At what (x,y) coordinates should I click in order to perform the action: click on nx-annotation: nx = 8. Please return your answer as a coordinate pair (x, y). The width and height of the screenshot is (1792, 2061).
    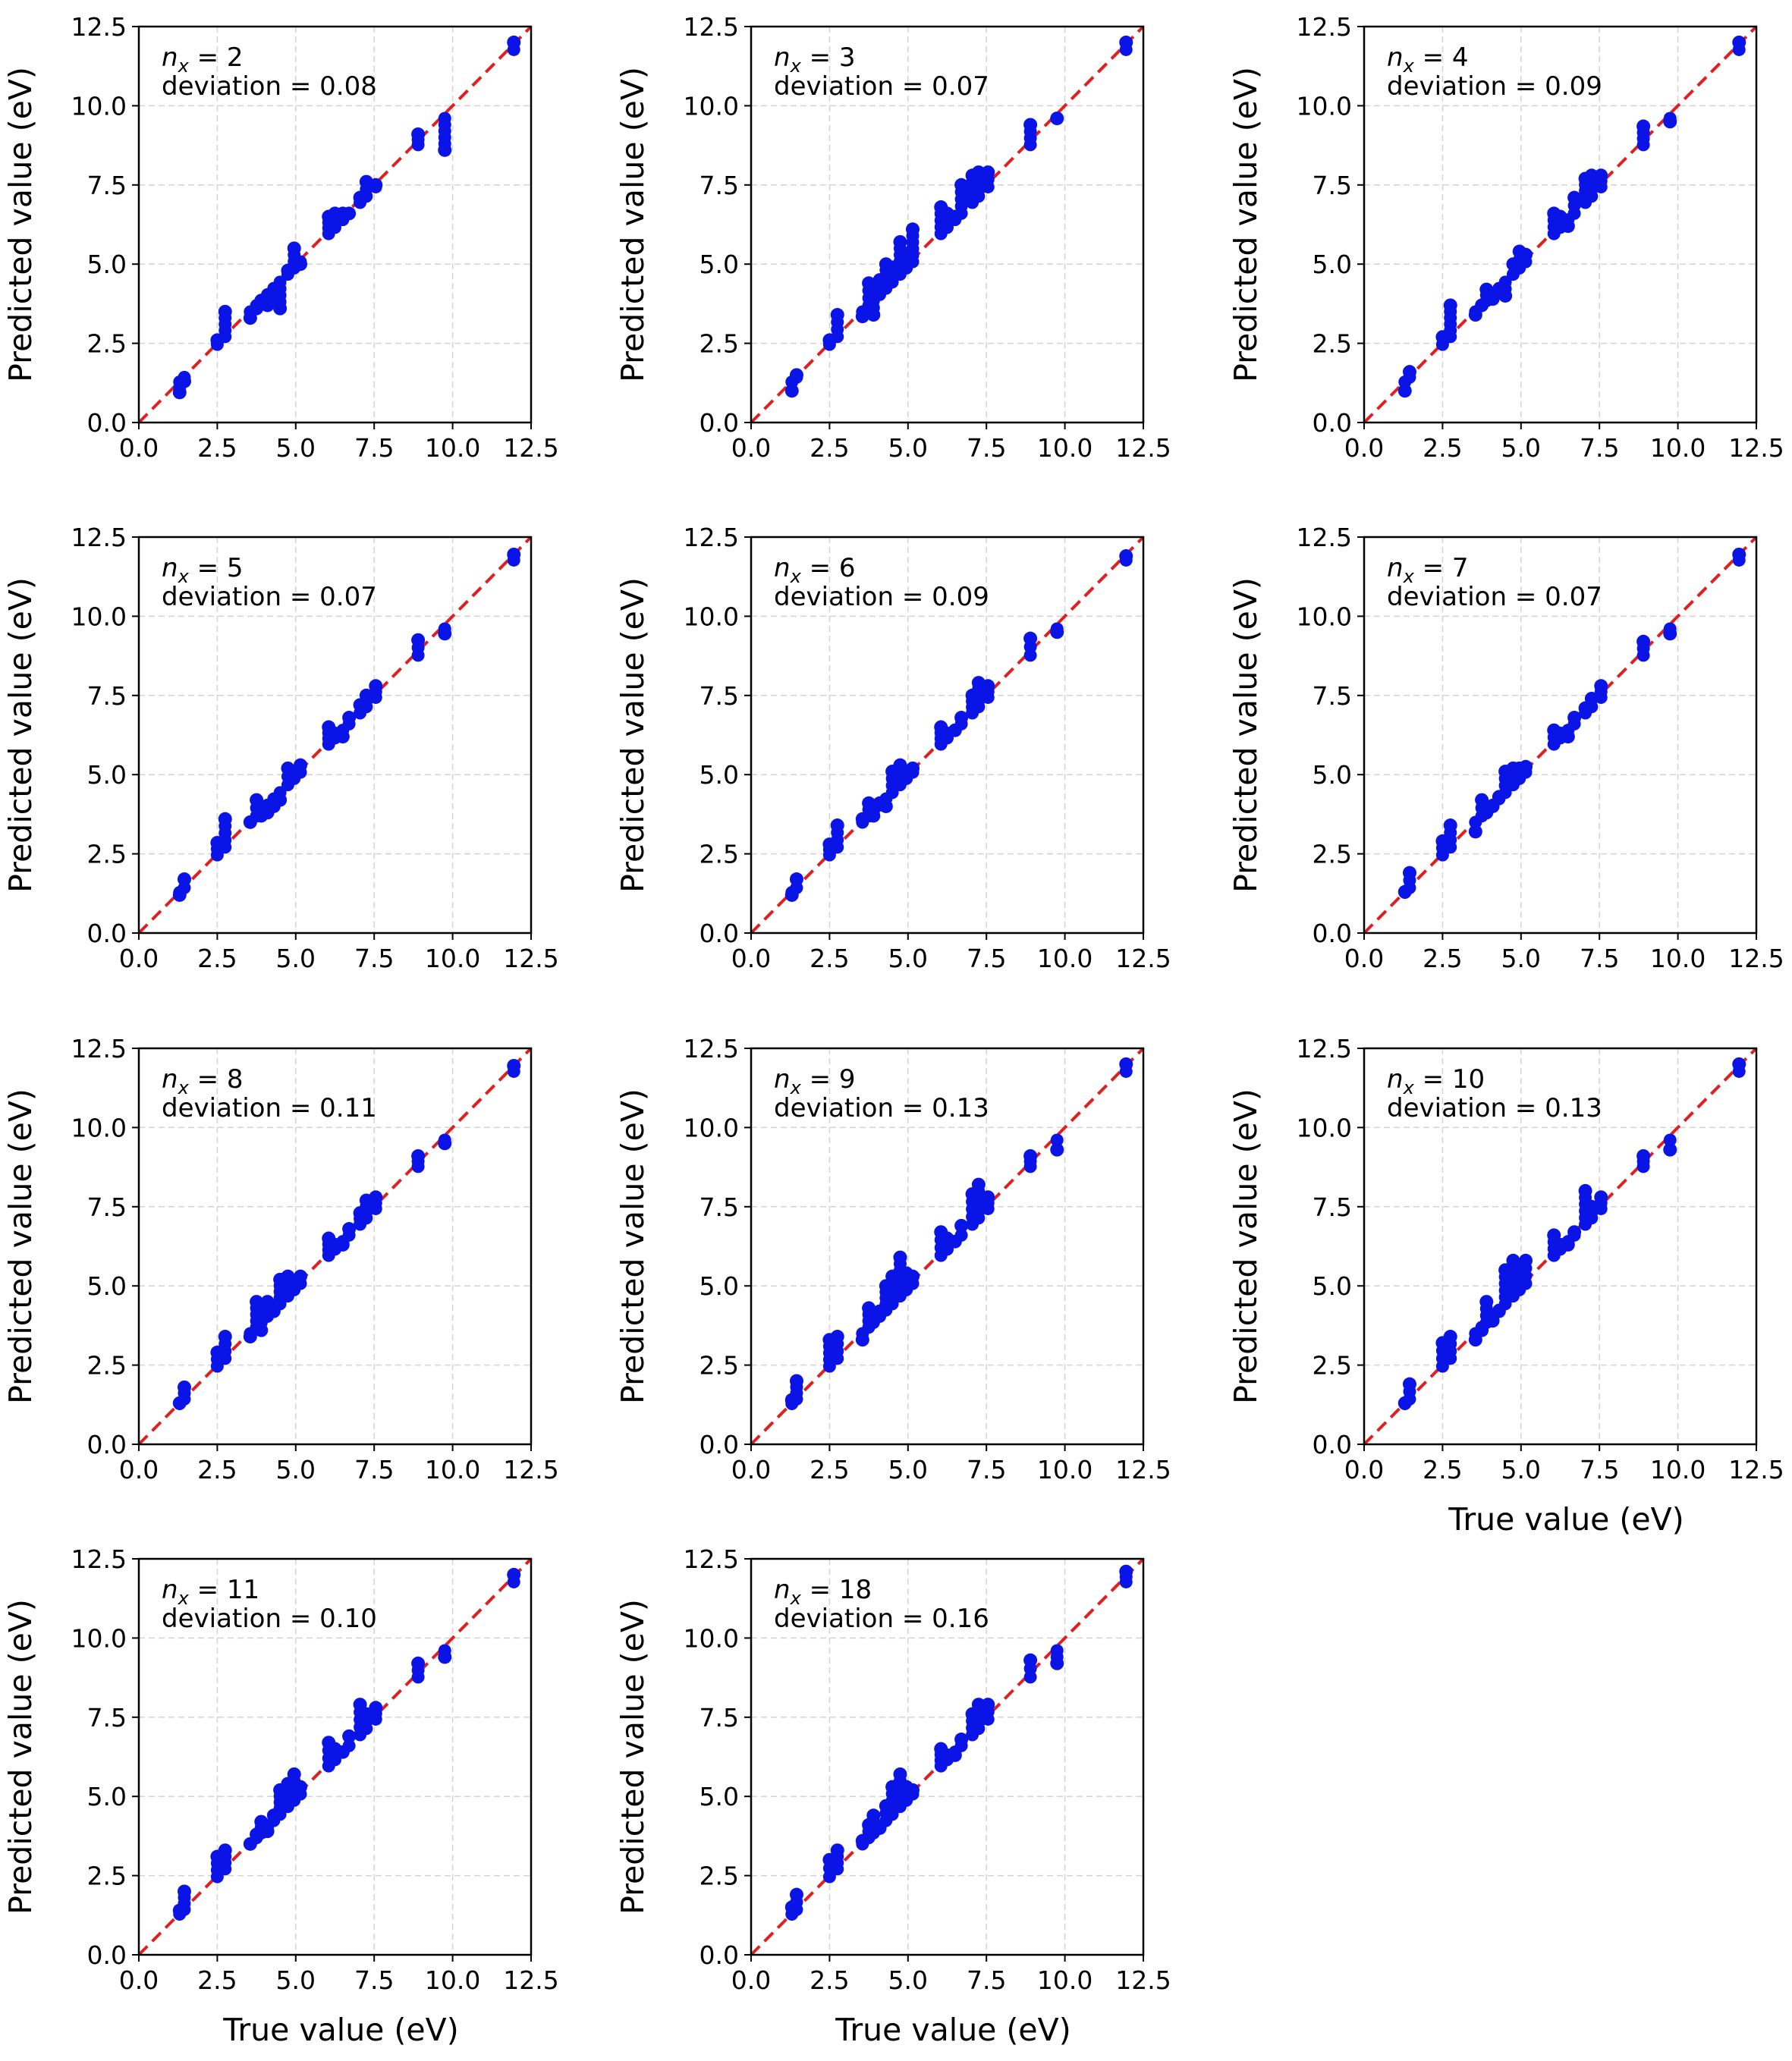
    Looking at the image, I should click on (203, 1081).